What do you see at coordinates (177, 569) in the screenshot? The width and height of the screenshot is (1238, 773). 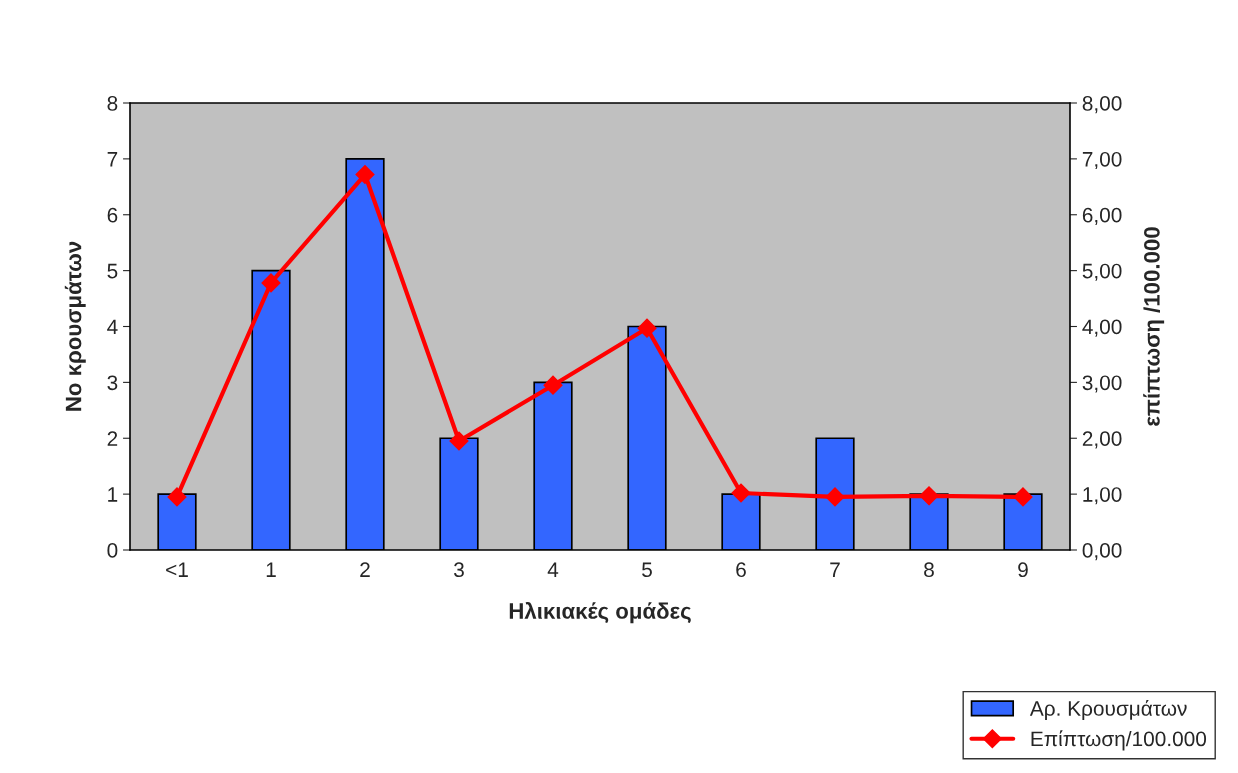 I see `x-tick-label: <1` at bounding box center [177, 569].